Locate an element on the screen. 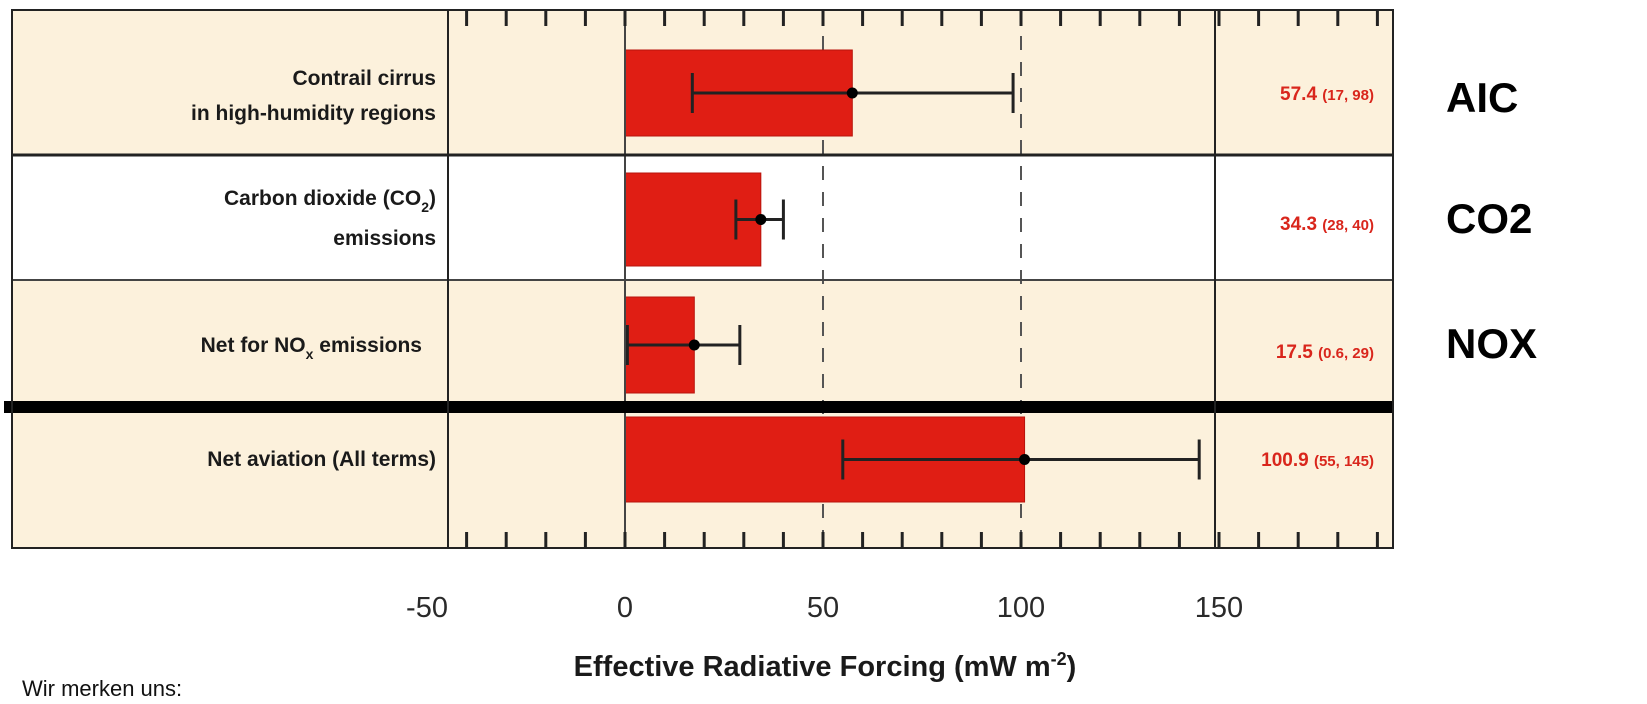 The width and height of the screenshot is (1647, 704). footnote-text: Wir merken uns: is located at coordinates (102, 688).